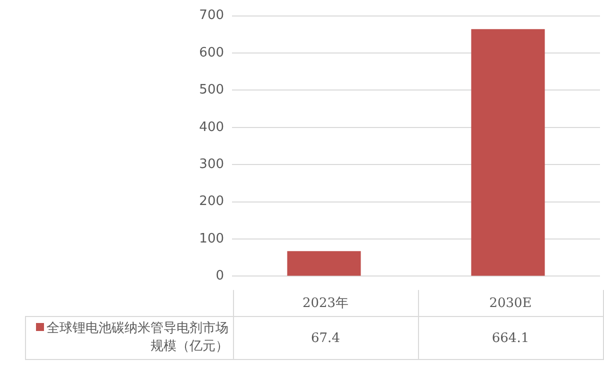 This screenshot has height=366, width=604. Describe the element at coordinates (211, 164) in the screenshot. I see `y-tick-label: 300` at that location.